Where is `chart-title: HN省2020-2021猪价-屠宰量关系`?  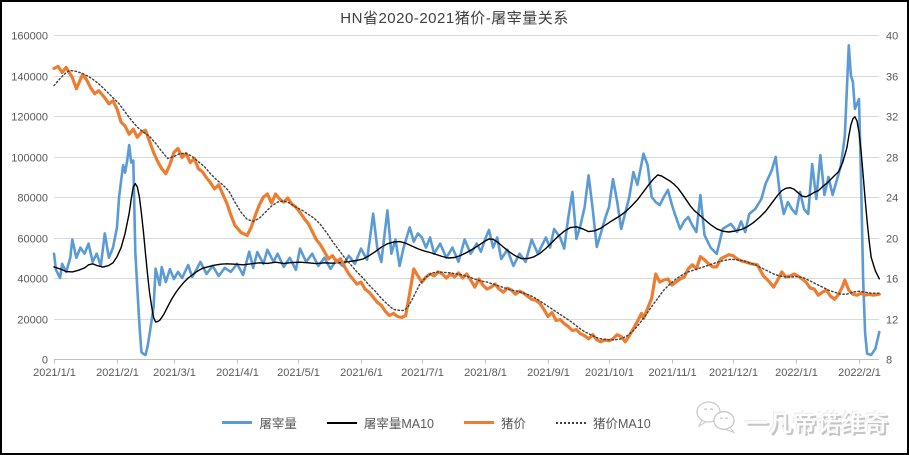
chart-title: HN省2020-2021猪价-屠宰量关系 is located at coordinates (454, 18).